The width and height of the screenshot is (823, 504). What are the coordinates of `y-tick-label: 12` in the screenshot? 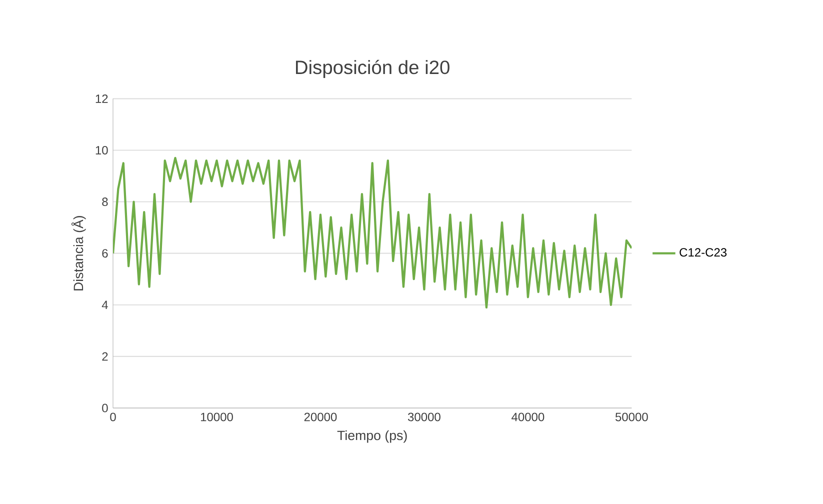 It's located at (102, 98).